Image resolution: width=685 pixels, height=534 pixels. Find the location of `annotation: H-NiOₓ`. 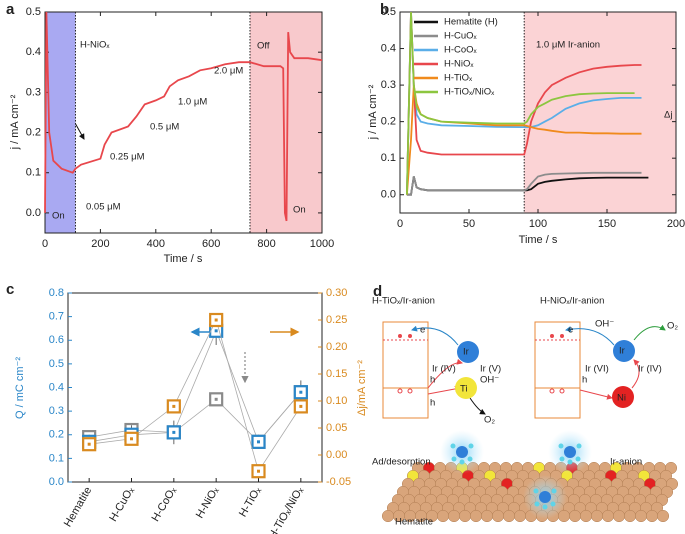

annotation: H-NiOₓ is located at coordinates (95, 45).